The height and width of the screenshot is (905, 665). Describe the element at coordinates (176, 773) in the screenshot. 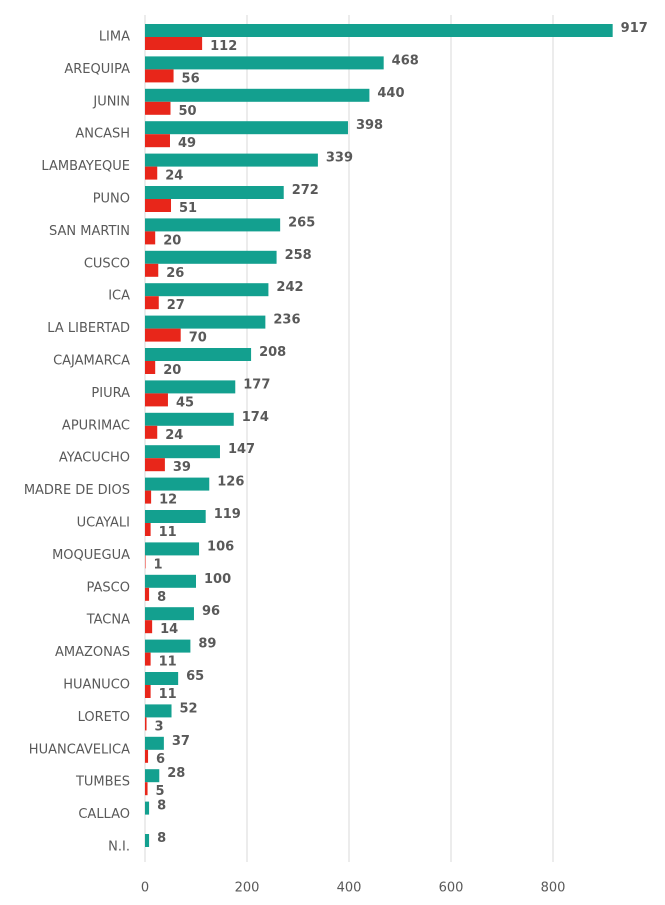

I see `value-label: 28` at that location.